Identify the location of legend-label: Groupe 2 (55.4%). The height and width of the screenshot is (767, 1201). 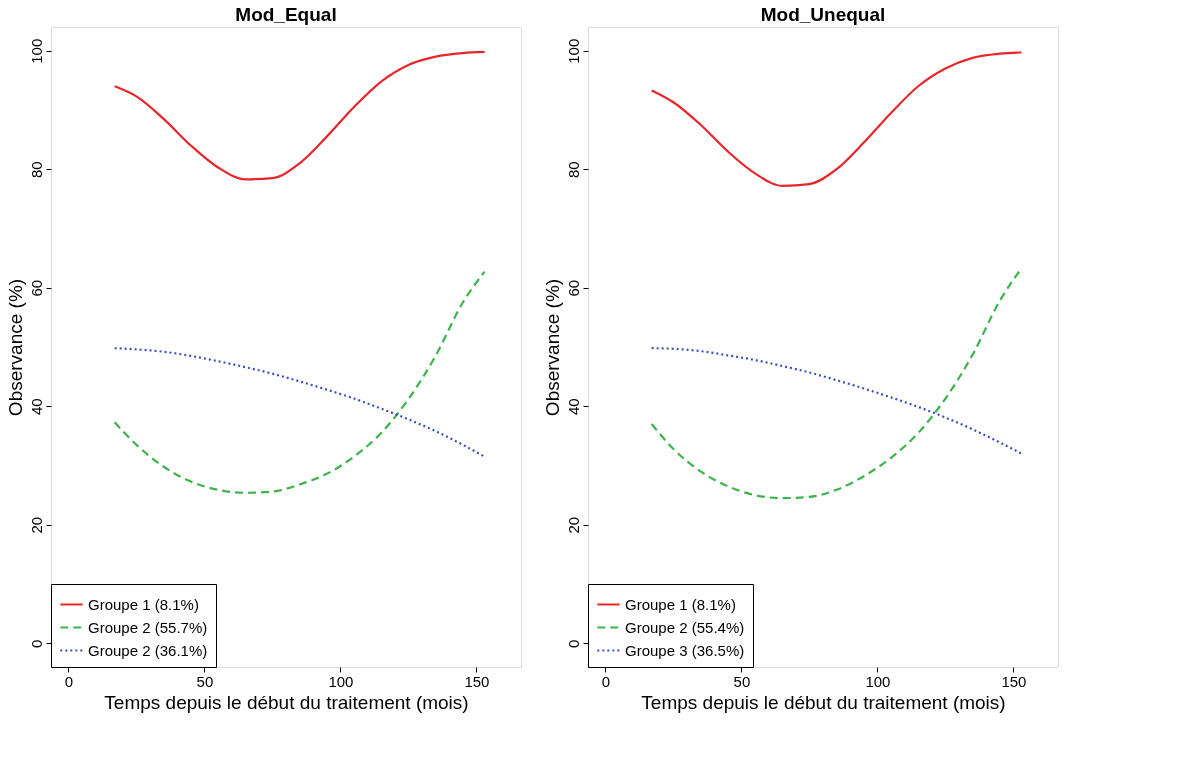
(685, 627).